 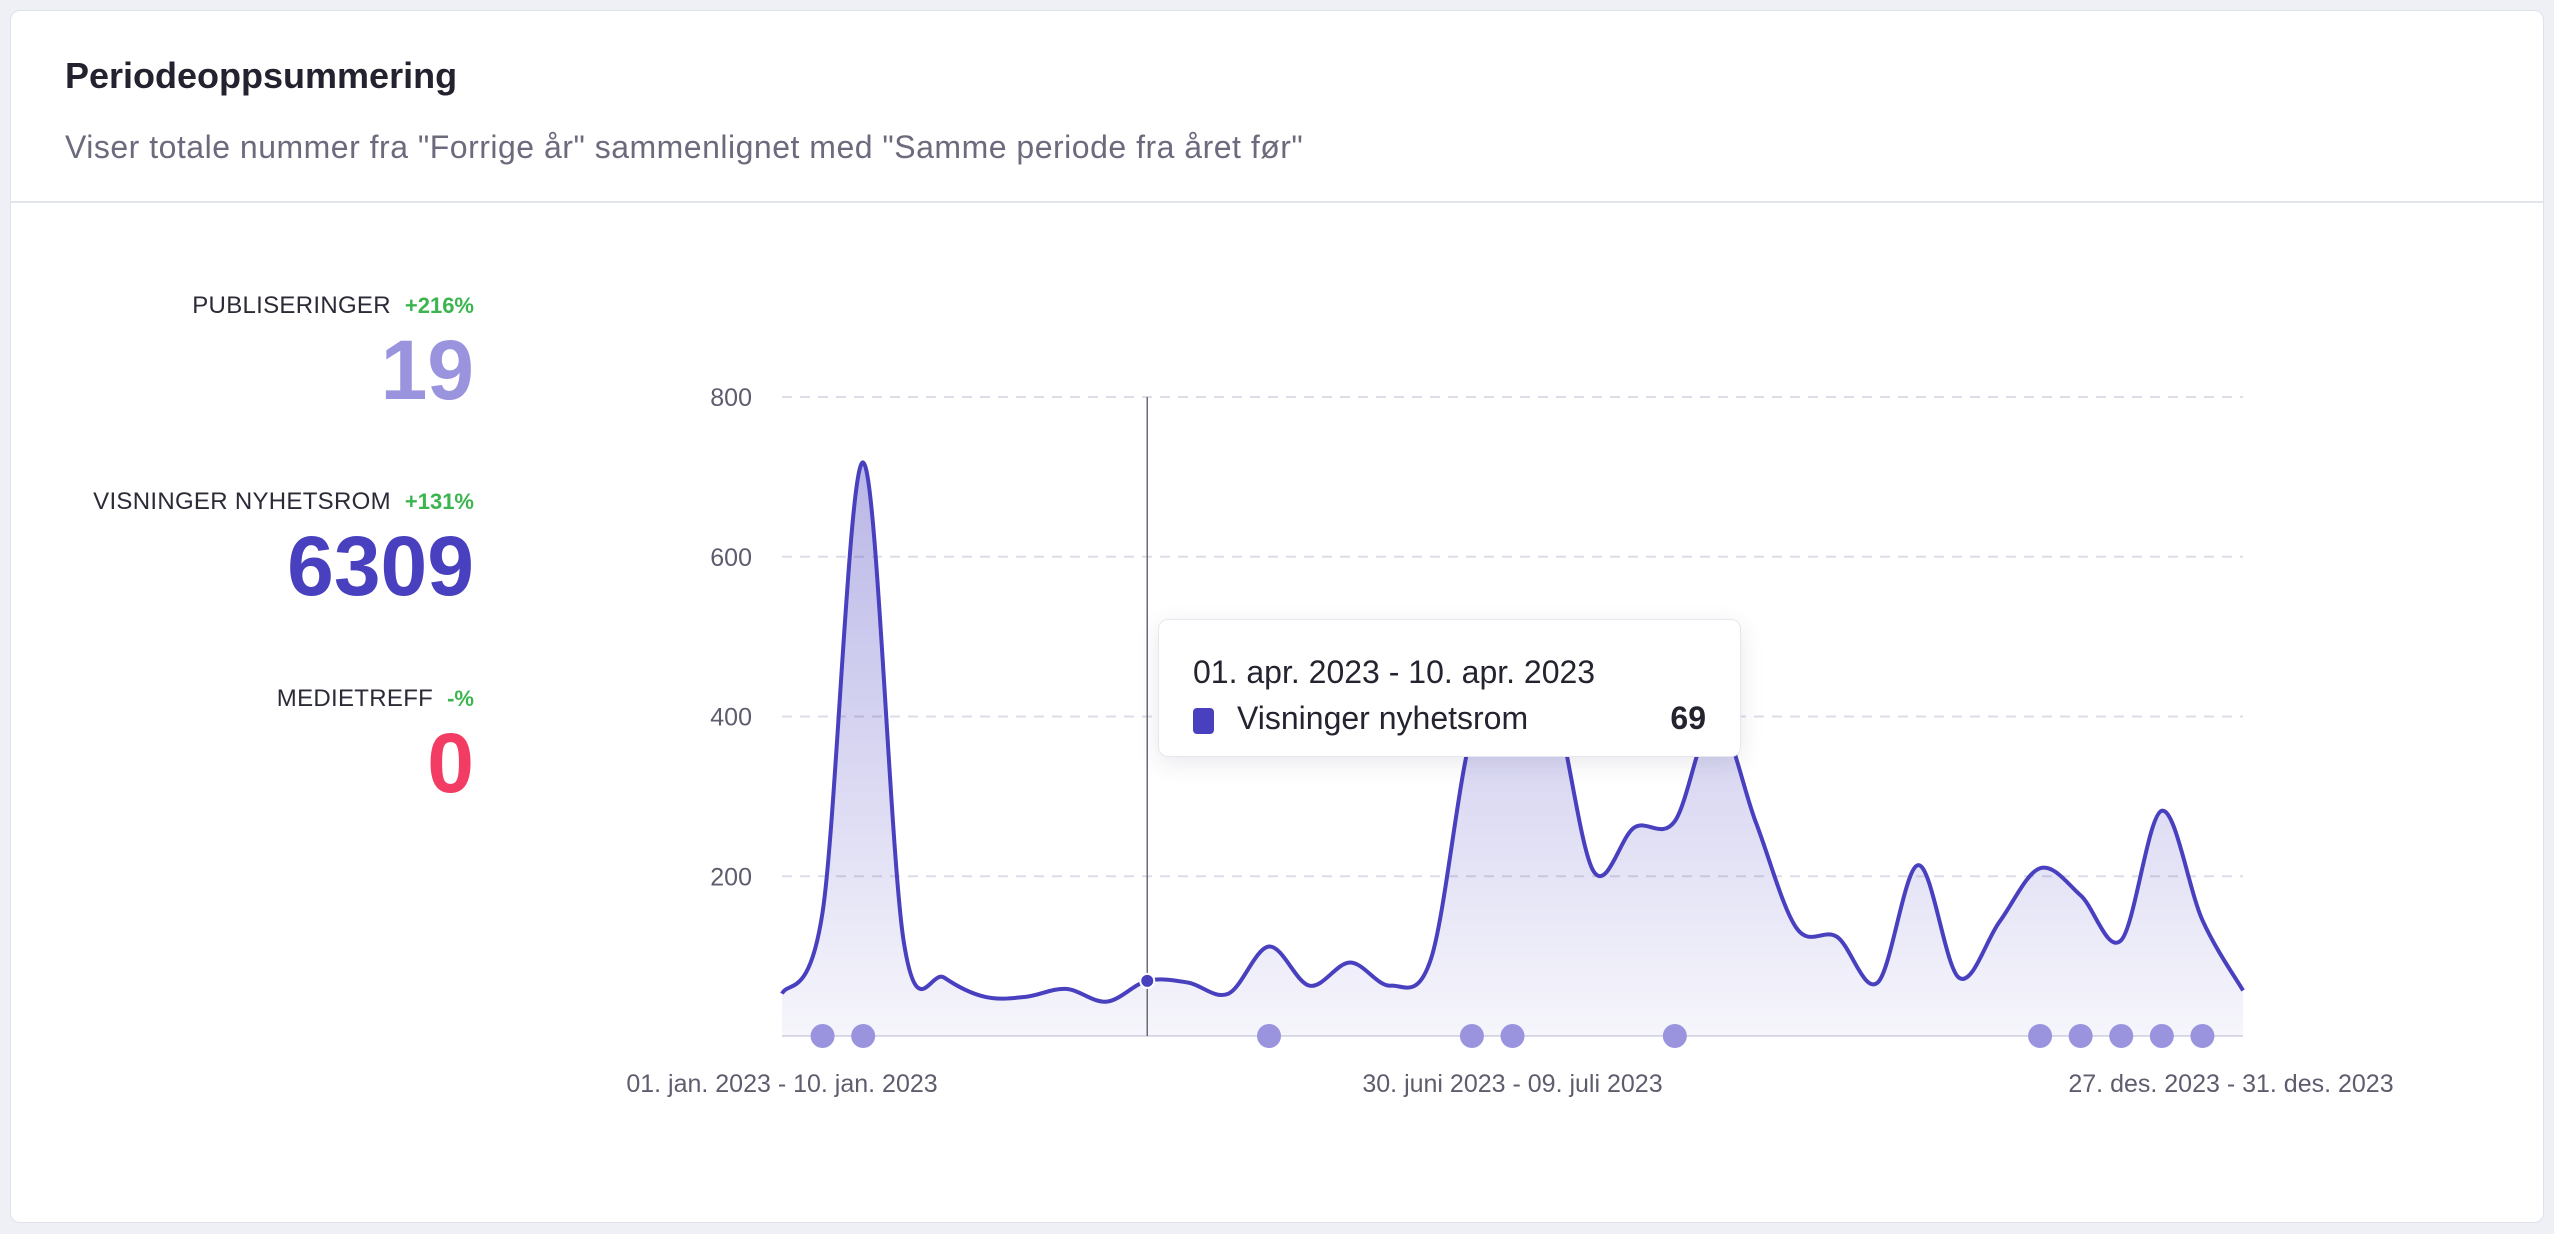 I want to click on stat-label: VISNINGER NYHETSROM, so click(x=242, y=501).